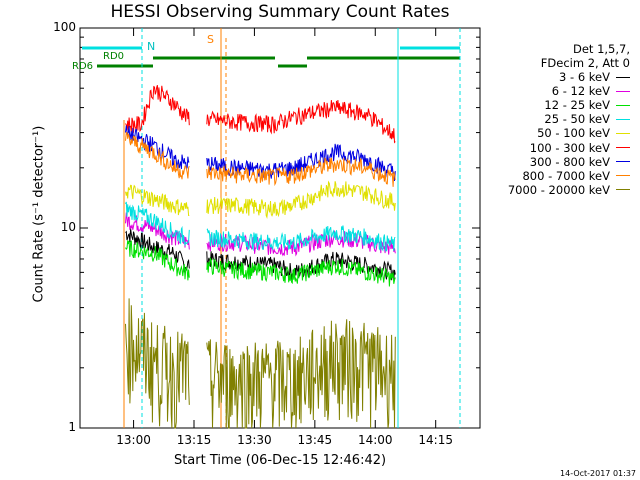  Describe the element at coordinates (569, 161) in the screenshot. I see `legend-label: 300 - 800 keV` at that location.